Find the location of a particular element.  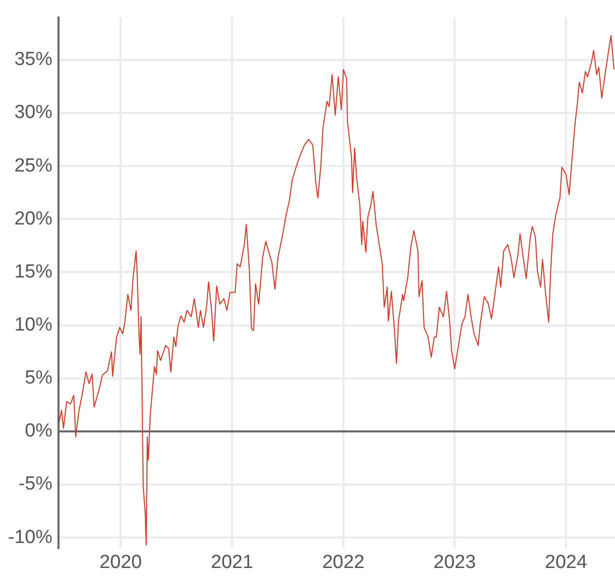

y-tick-label: 25% is located at coordinates (33, 165).